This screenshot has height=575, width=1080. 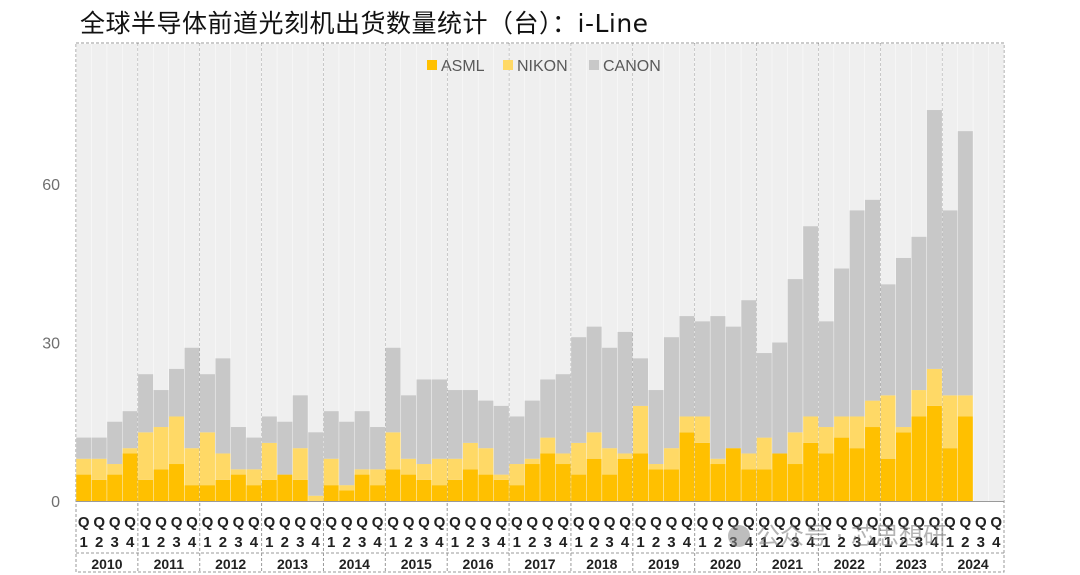 I want to click on x-year-label: 2019, so click(x=663, y=564).